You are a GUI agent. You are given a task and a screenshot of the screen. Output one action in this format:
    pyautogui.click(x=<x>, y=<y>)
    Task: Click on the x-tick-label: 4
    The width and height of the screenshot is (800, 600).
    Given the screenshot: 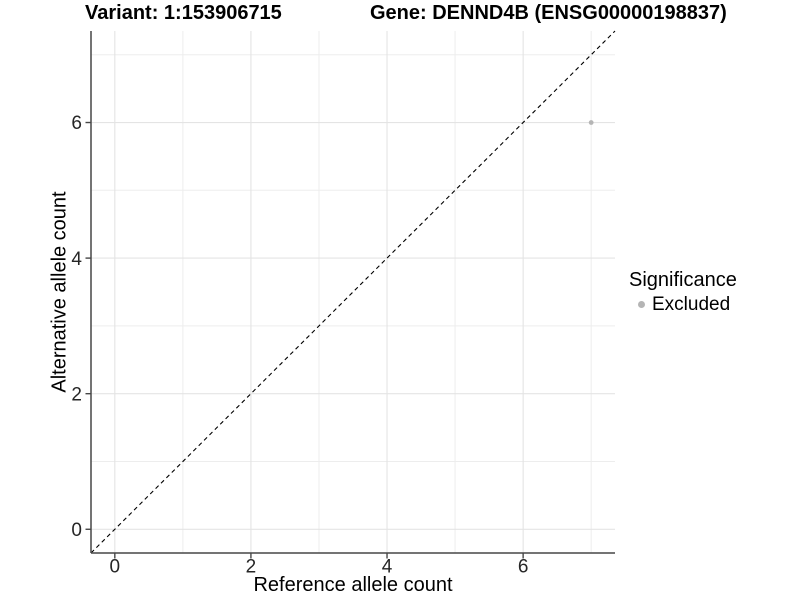 What is the action you would take?
    pyautogui.click(x=387, y=567)
    